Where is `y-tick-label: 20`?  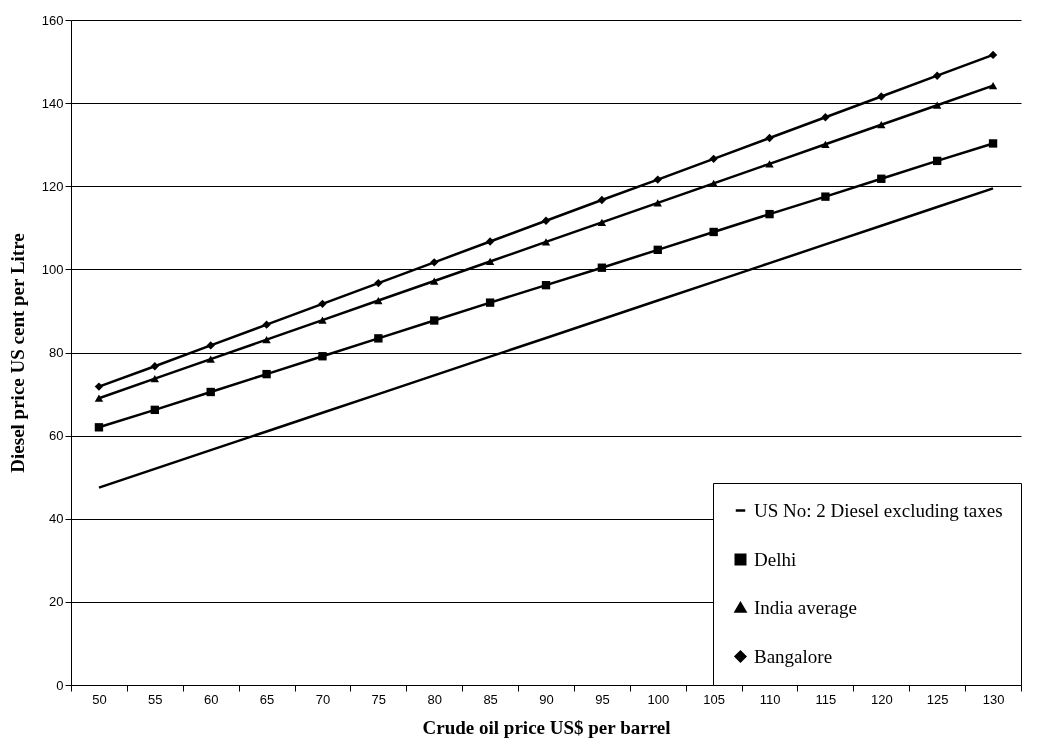
y-tick-label: 20 is located at coordinates (56, 602).